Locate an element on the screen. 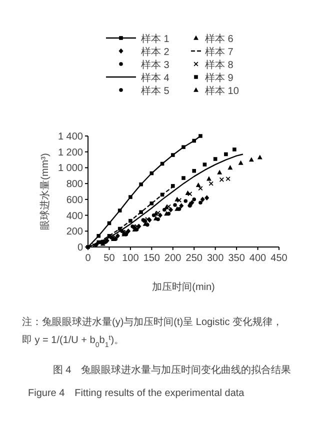 The height and width of the screenshot is (429, 335). text: 注：兔眼眼球进水量(y)与加压时间(t)呈 Logistic 变化规律， is located at coordinates (152, 322).